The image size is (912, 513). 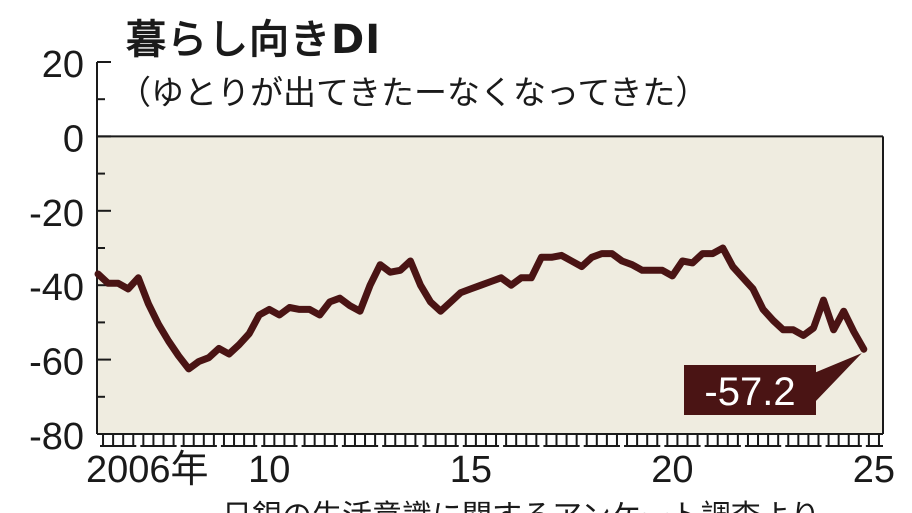 I want to click on callout-pointer, so click(x=838, y=378).